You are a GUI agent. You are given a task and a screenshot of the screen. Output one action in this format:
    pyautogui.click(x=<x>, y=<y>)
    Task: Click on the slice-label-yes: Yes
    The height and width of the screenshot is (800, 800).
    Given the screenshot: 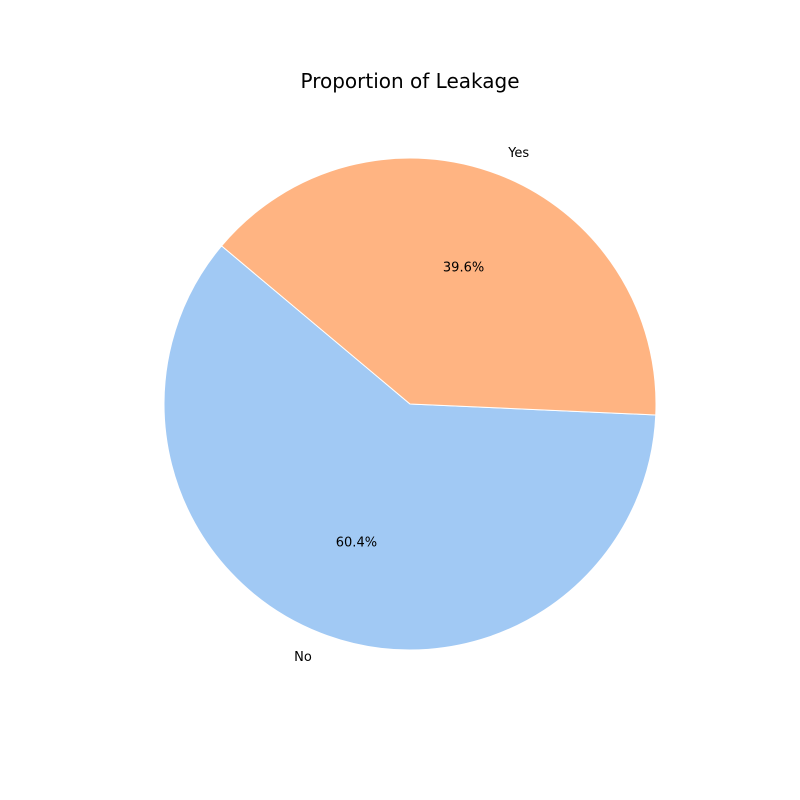 What is the action you would take?
    pyautogui.click(x=518, y=153)
    